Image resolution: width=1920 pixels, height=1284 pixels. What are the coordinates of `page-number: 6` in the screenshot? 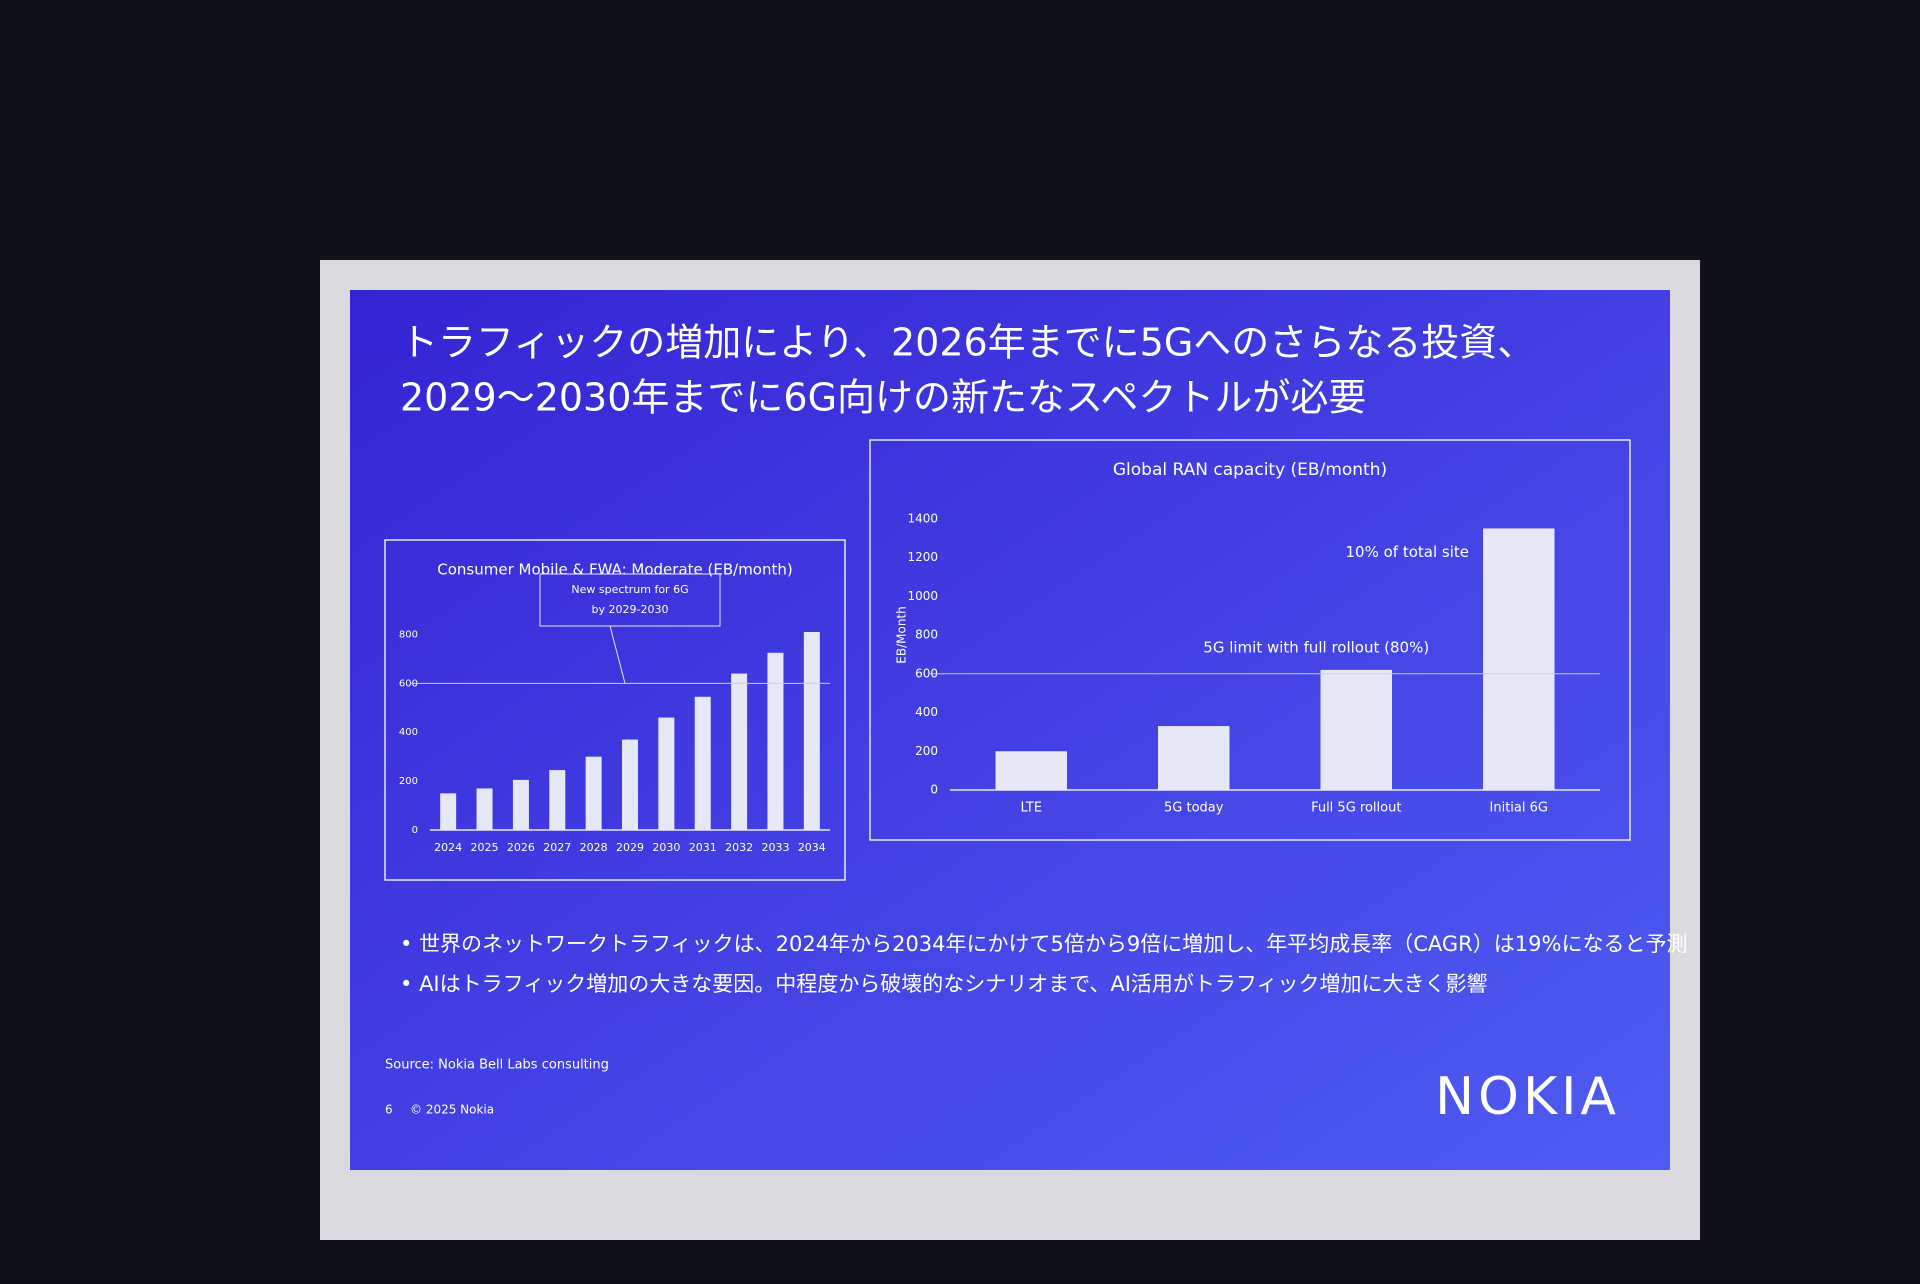 It's located at (389, 1110).